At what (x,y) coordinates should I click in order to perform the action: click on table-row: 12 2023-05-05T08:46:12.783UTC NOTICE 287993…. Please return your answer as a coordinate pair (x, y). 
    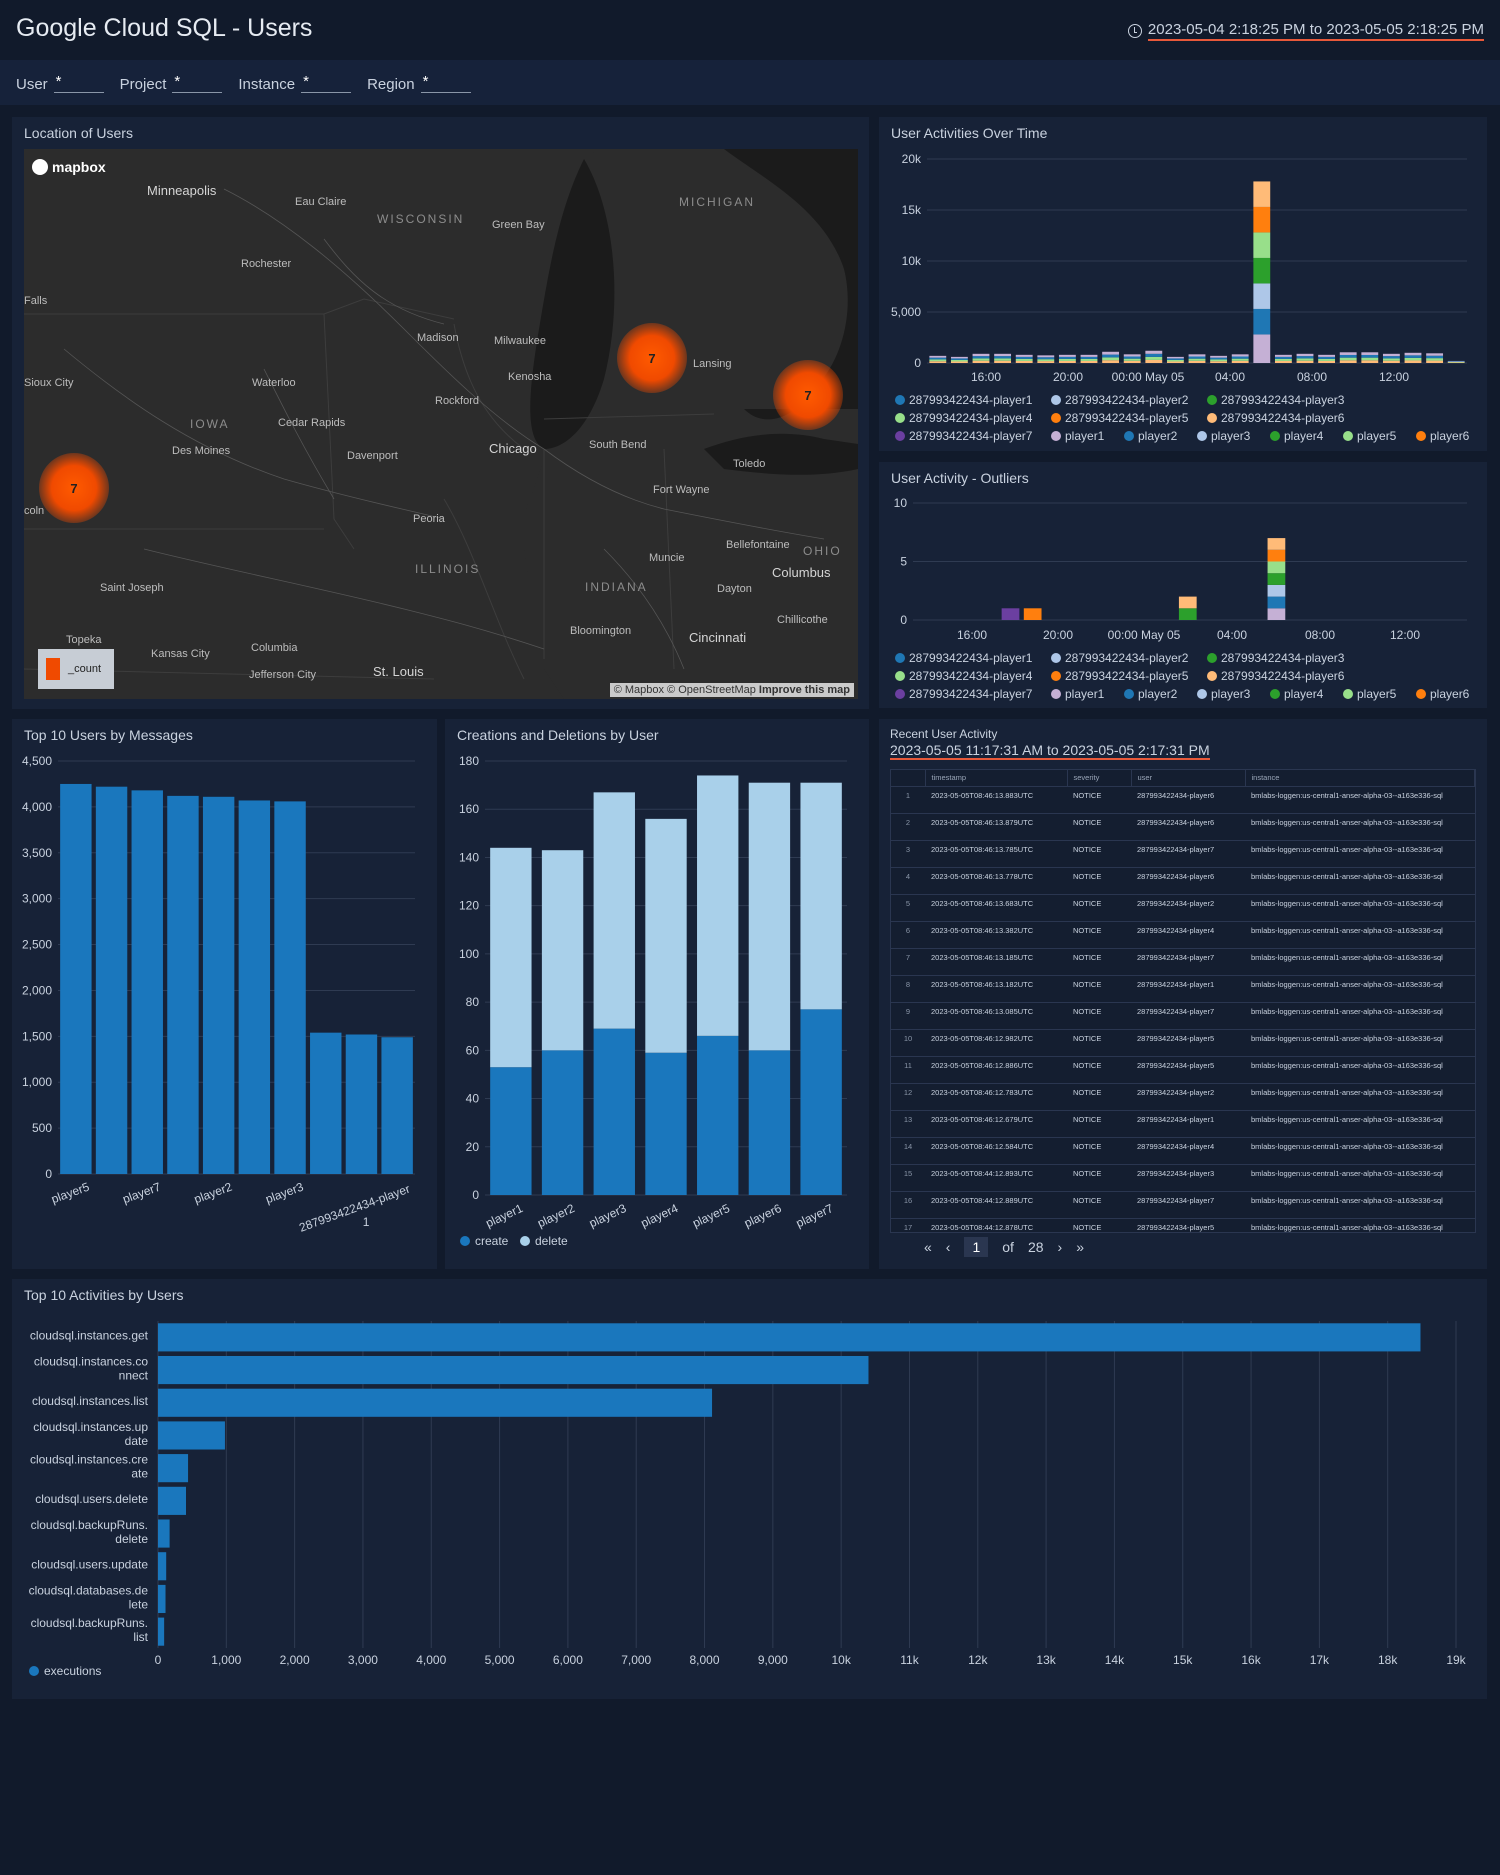
    Looking at the image, I should click on (1183, 1097).